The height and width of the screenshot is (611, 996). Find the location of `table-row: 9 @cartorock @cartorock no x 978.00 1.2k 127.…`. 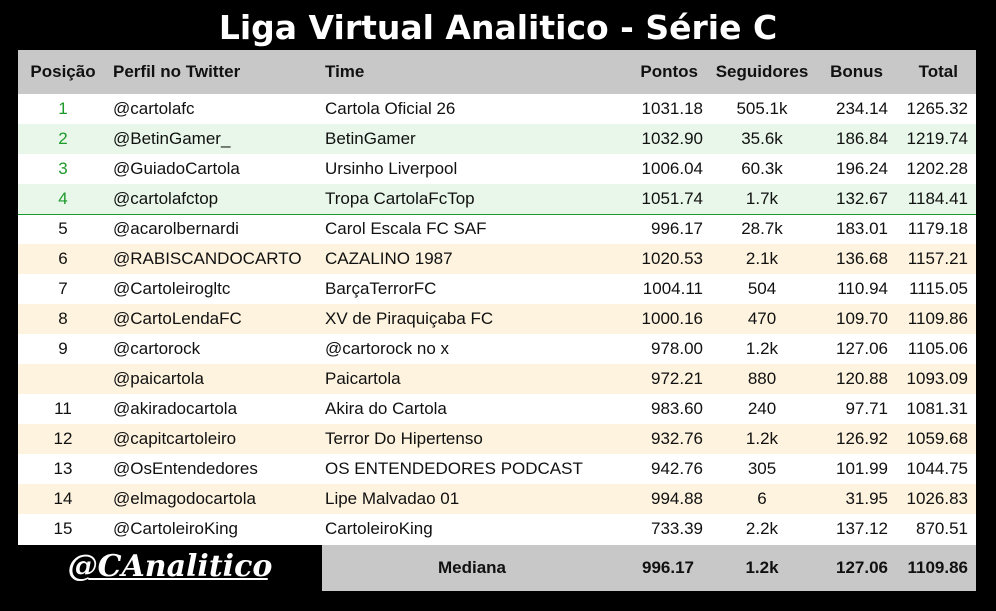

table-row: 9 @cartorock @cartorock no x 978.00 1.2k 127.… is located at coordinates (497, 349).